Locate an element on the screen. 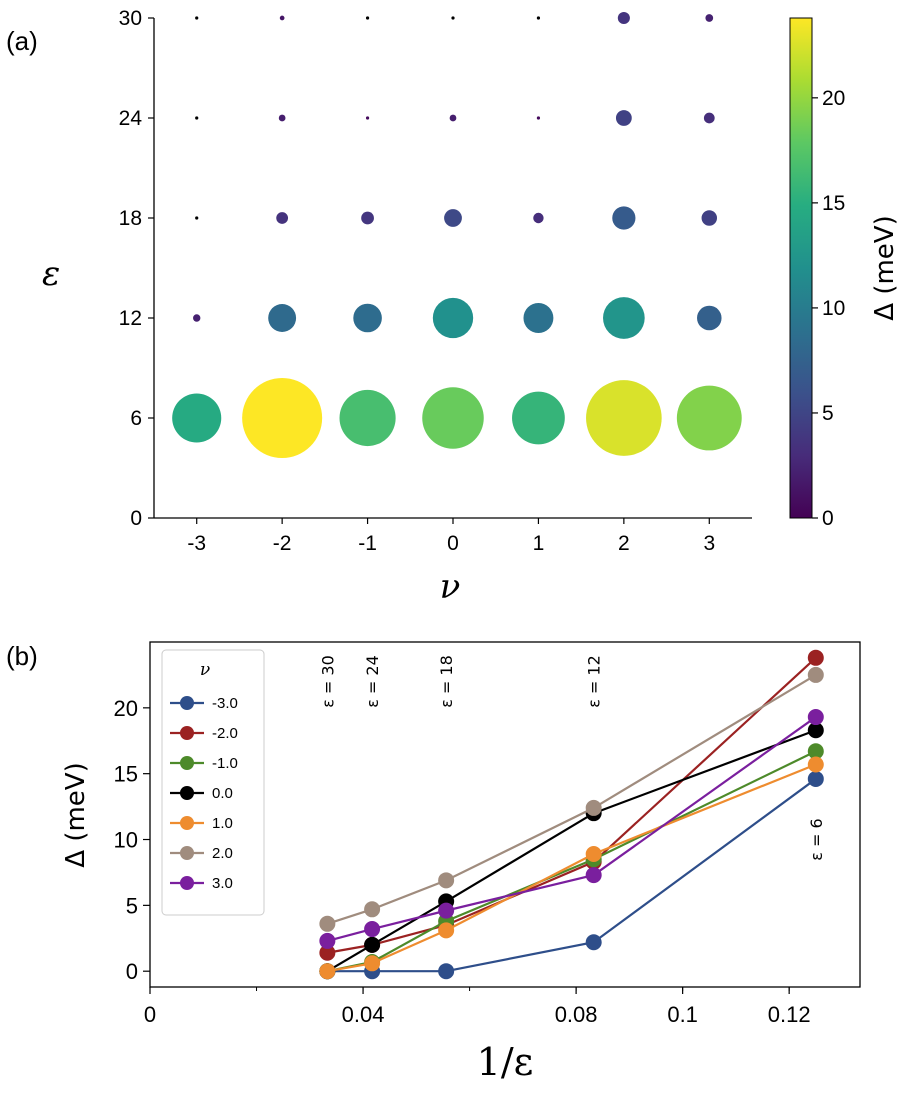 The height and width of the screenshot is (1093, 900). legend-item: 3.0 is located at coordinates (201, 883).